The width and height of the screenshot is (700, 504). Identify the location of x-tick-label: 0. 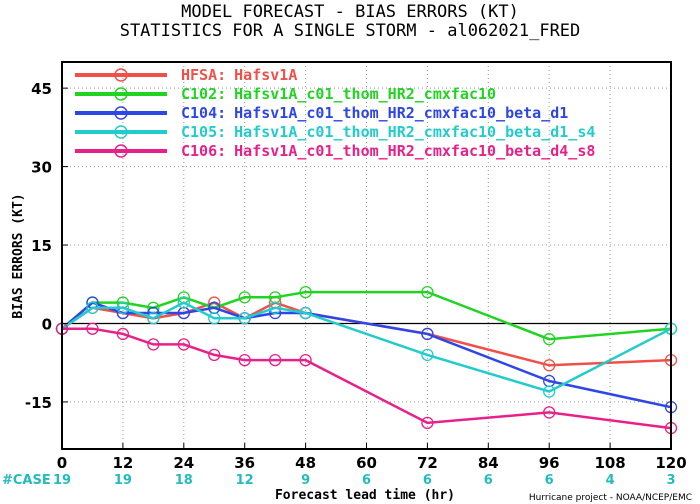
(62, 463).